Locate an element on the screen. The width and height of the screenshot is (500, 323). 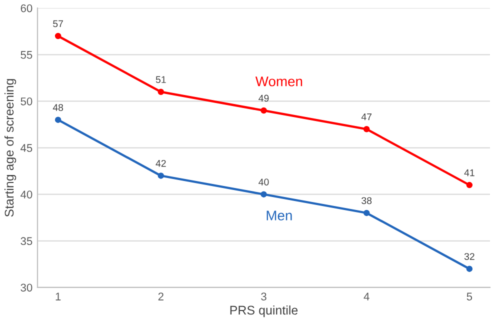
data-label: 49 is located at coordinates (263, 98).